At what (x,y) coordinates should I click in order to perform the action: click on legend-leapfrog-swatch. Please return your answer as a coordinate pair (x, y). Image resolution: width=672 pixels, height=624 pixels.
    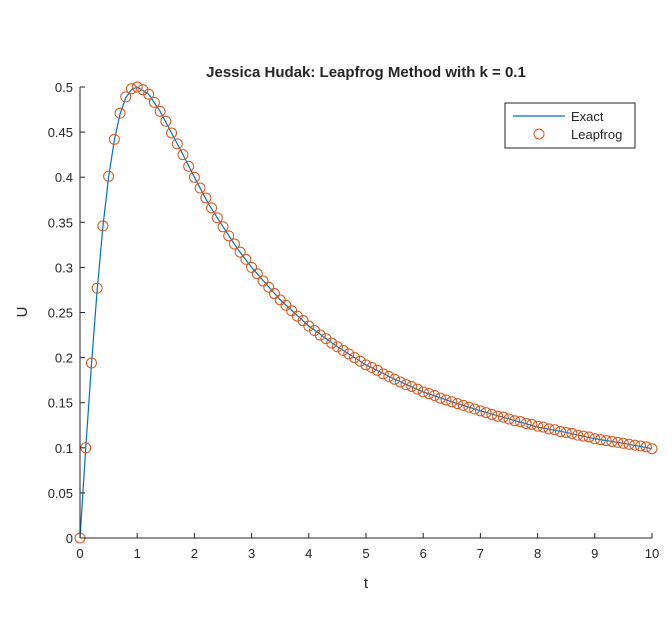
    Looking at the image, I should click on (539, 134).